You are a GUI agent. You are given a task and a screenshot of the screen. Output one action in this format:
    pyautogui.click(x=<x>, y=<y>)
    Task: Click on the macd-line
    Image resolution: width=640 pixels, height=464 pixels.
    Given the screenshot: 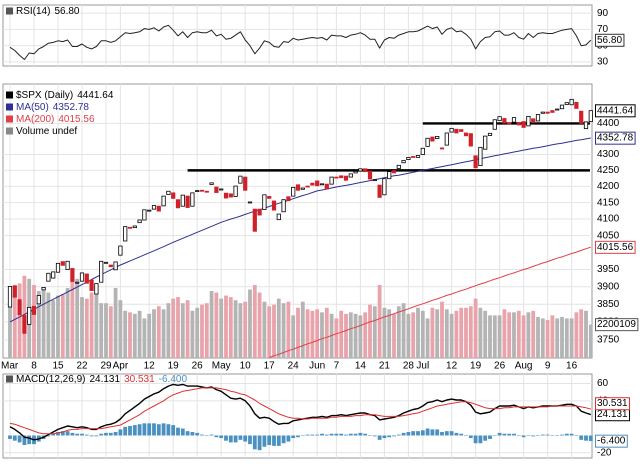 What is the action you would take?
    pyautogui.click(x=300, y=411)
    